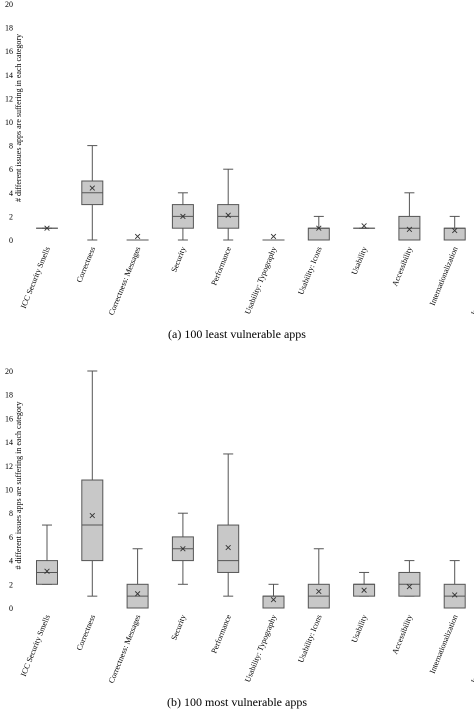  What do you see at coordinates (237, 334) in the screenshot?
I see `panel-caption: (a) 100 least vulnerable apps` at bounding box center [237, 334].